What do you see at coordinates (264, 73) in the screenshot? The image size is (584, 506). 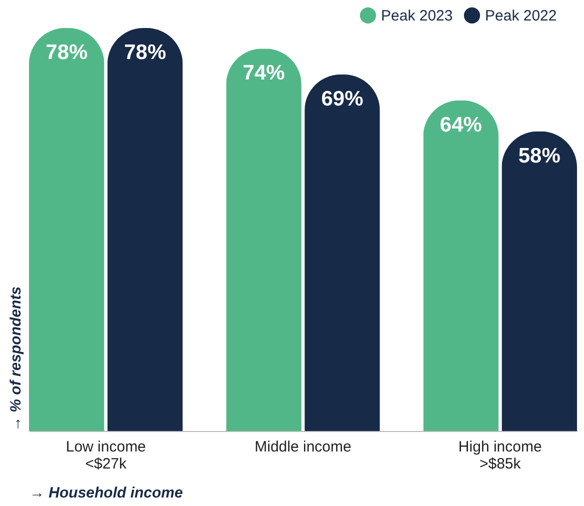 I see `data-label: 74%` at bounding box center [264, 73].